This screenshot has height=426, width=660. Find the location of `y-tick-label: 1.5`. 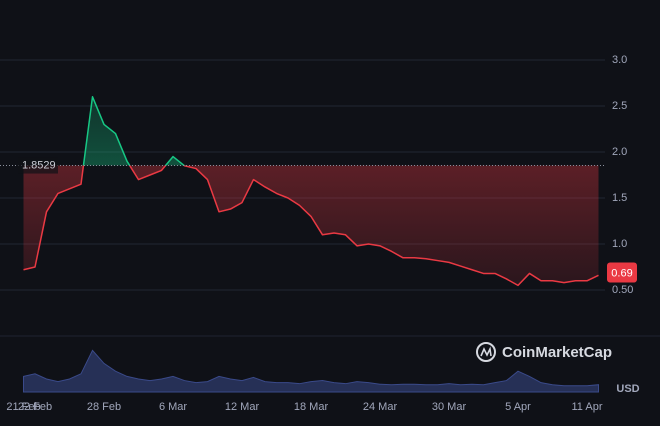

y-tick-label: 1.5 is located at coordinates (619, 198).